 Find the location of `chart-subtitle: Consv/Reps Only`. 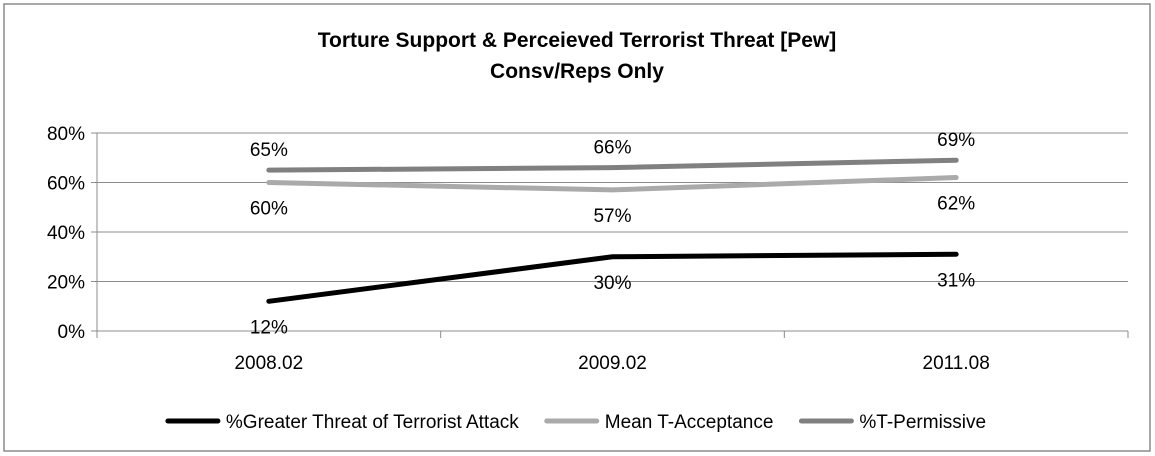

chart-subtitle: Consv/Reps Only is located at coordinates (577, 71).